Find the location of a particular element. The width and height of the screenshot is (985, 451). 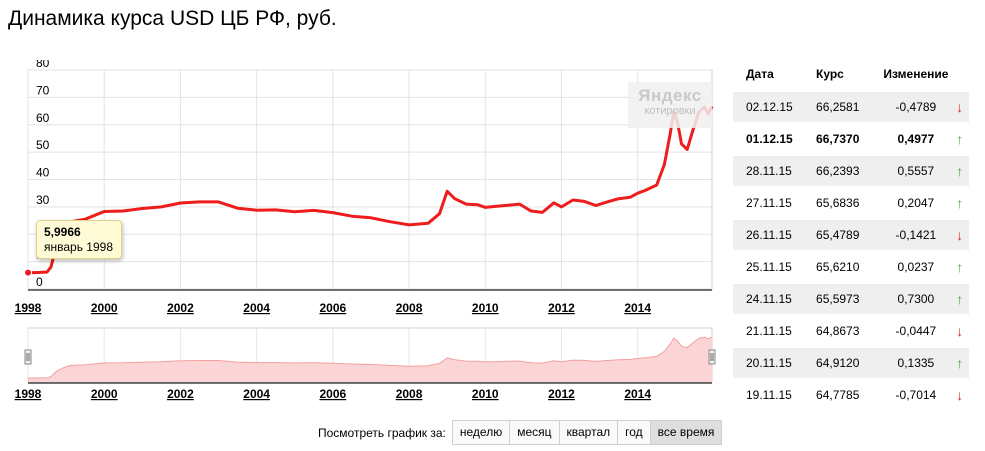

x-tick-label: 1998 is located at coordinates (28, 308).